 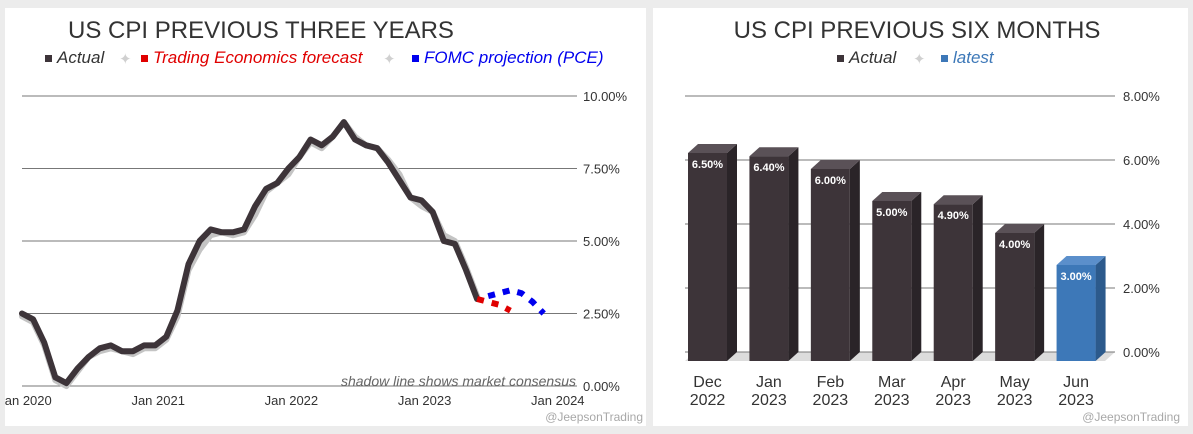 What do you see at coordinates (830, 181) in the screenshot?
I see `bar-data-label: 6.00%` at bounding box center [830, 181].